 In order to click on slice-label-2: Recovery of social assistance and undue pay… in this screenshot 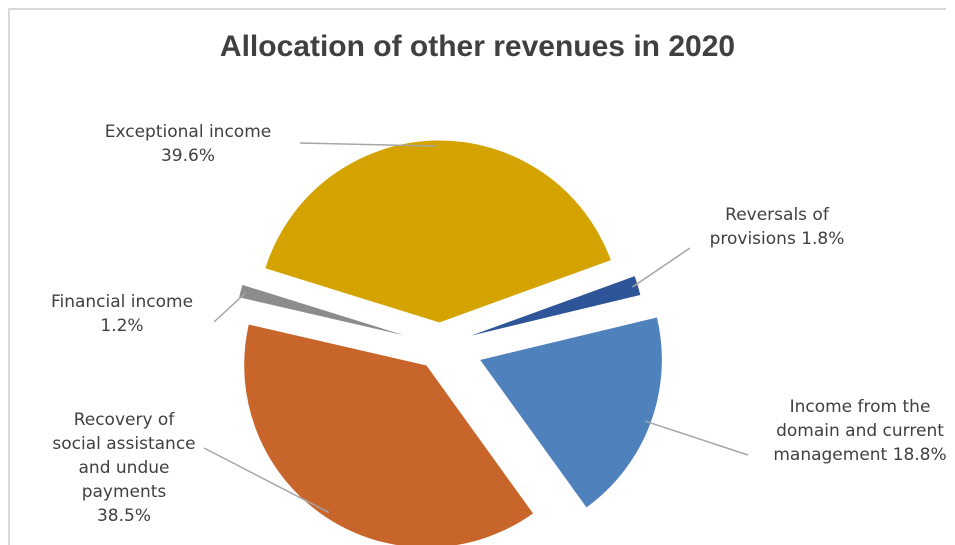, I will do `click(123, 468)`.